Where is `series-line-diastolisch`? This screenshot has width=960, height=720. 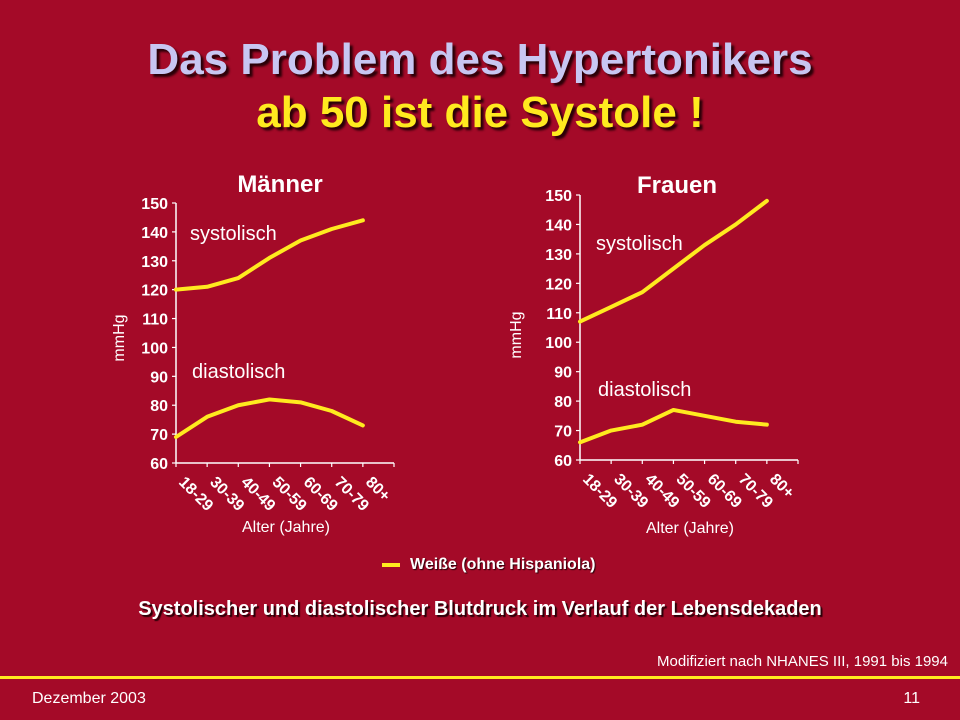
series-line-diastolisch is located at coordinates (673, 426).